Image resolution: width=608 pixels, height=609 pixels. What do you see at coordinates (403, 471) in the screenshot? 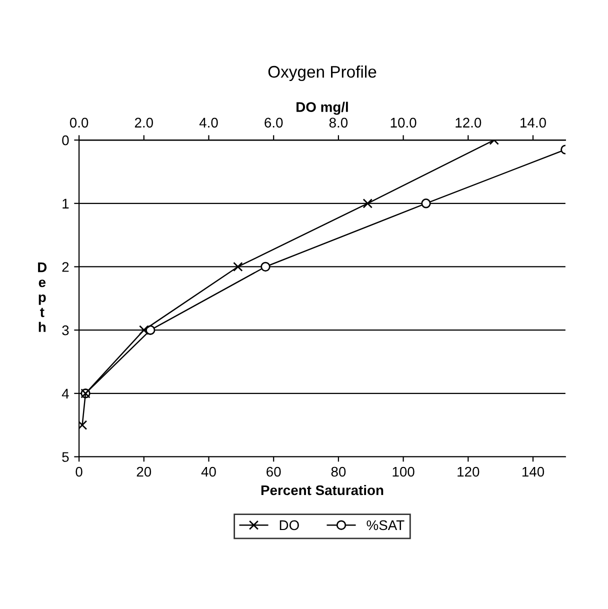
I see `x-tick-label: 100` at bounding box center [403, 471].